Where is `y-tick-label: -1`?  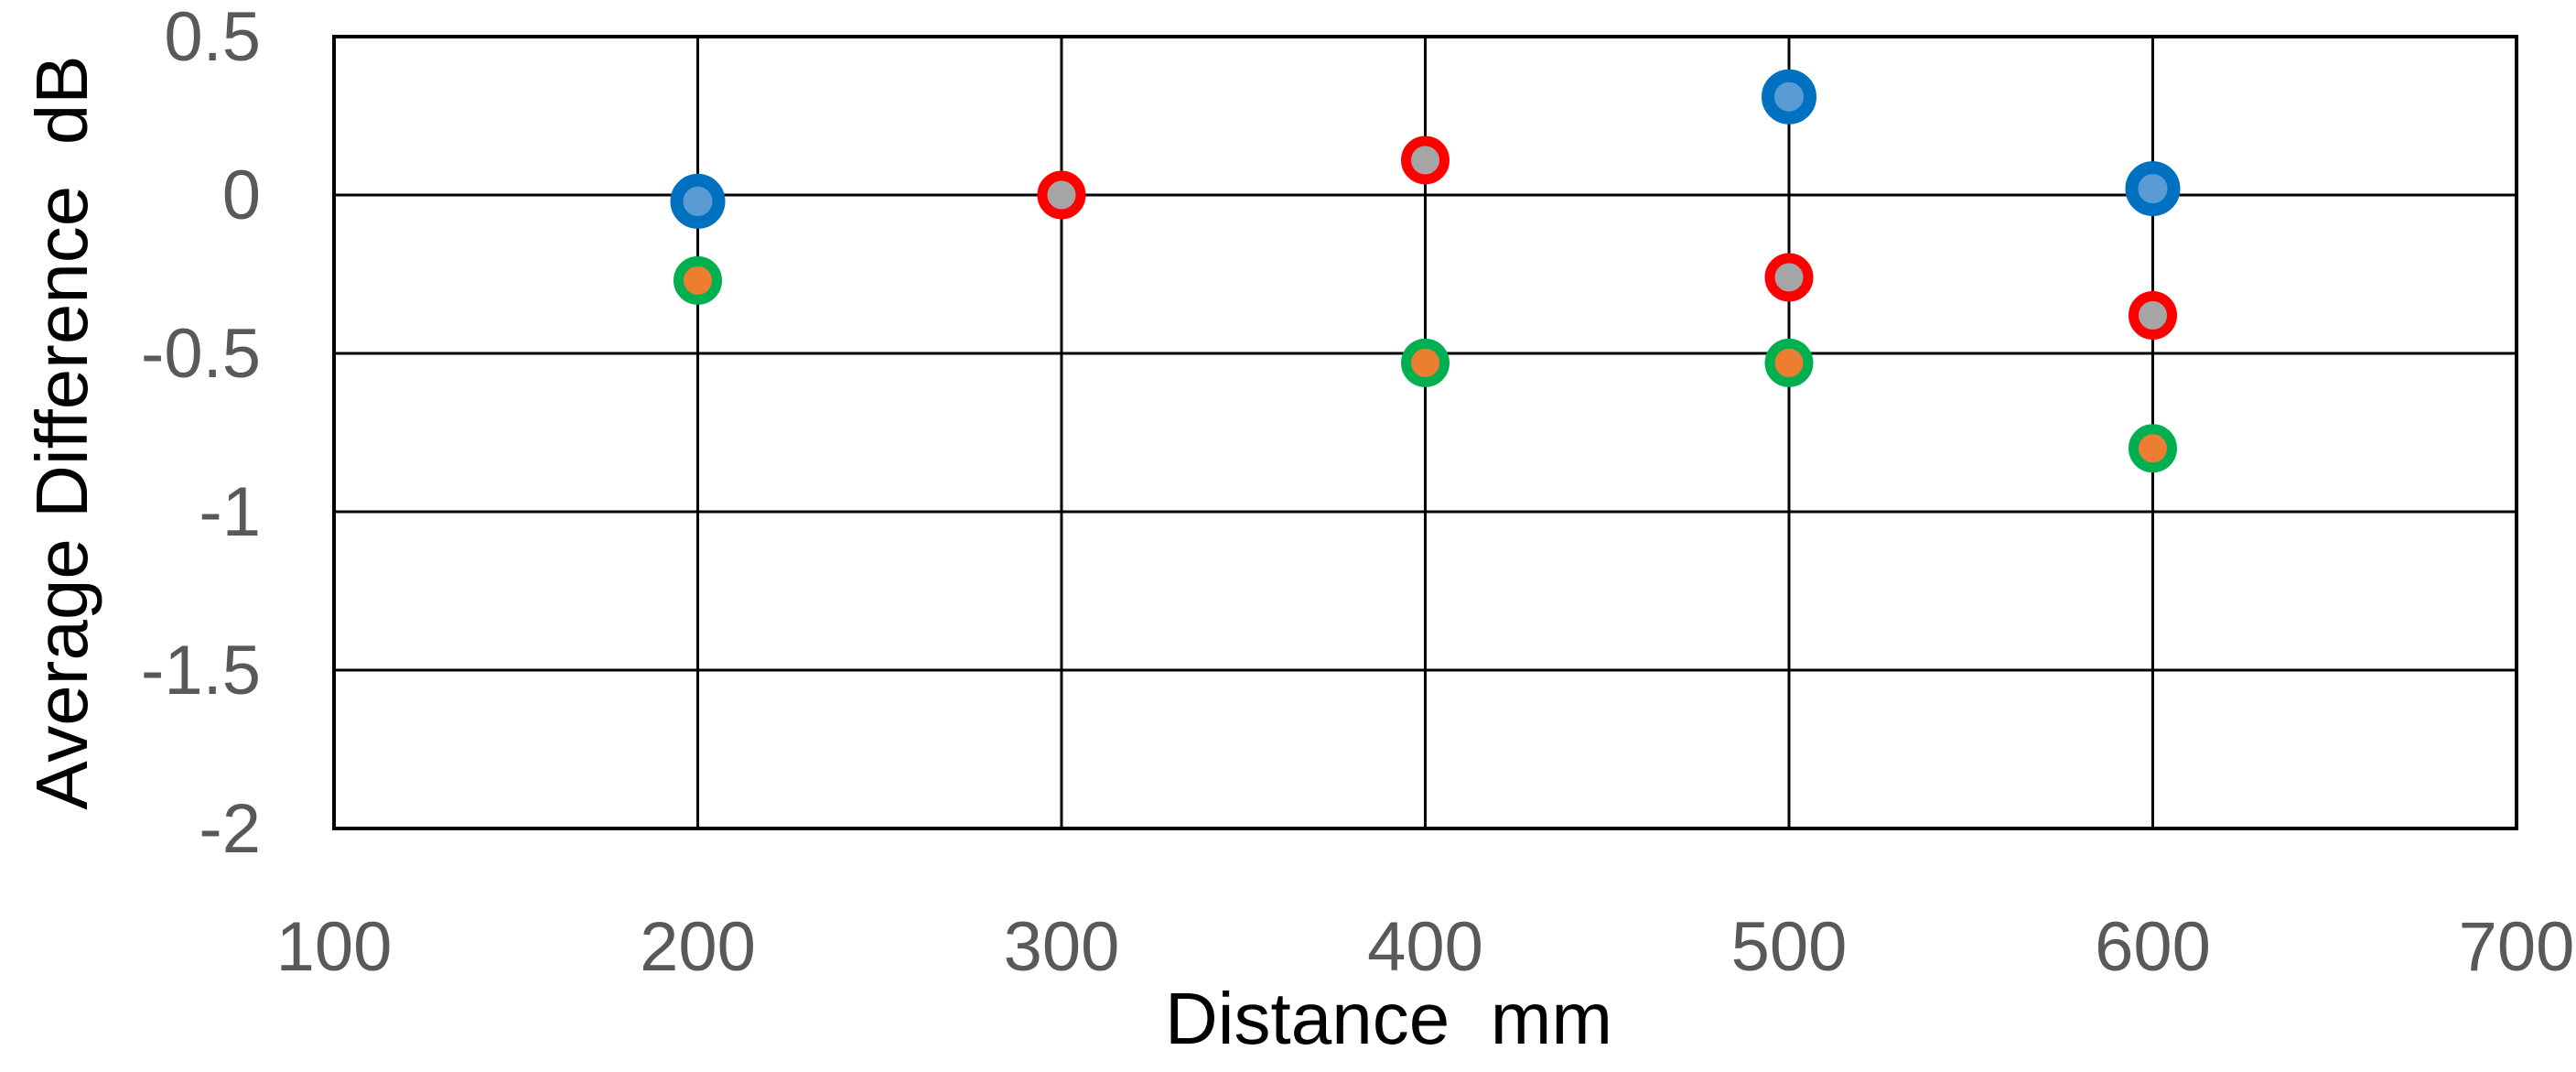 y-tick-label: -1 is located at coordinates (230, 512).